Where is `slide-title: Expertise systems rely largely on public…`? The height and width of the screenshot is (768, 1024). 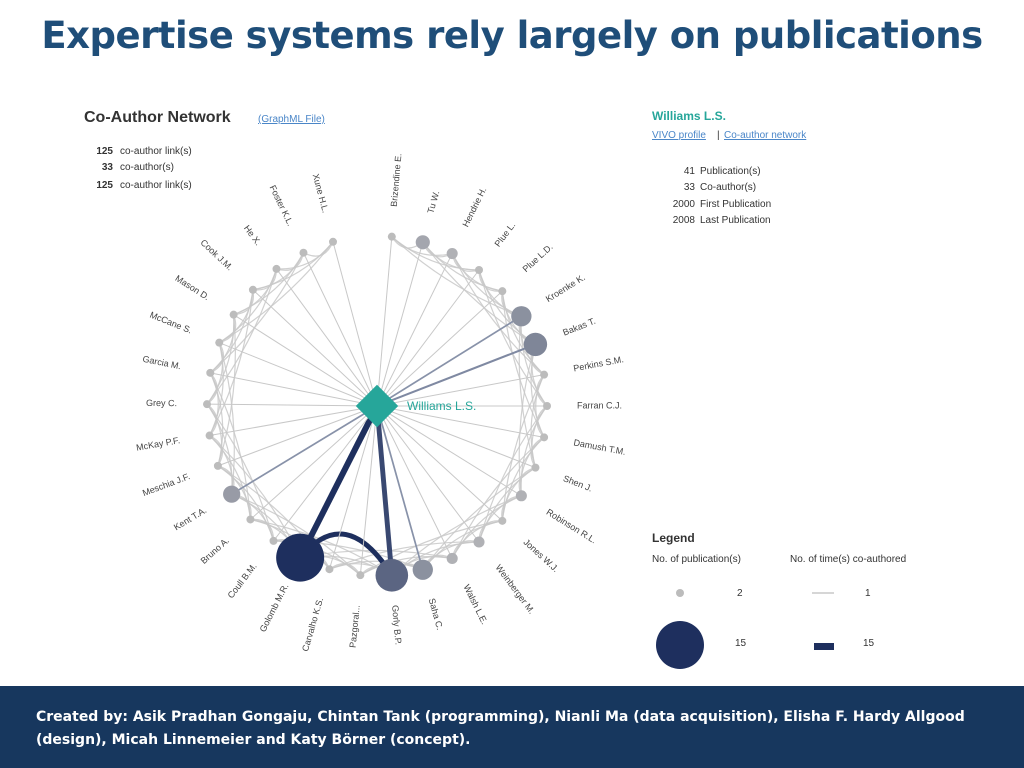 slide-title: Expertise systems rely largely on public… is located at coordinates (512, 35).